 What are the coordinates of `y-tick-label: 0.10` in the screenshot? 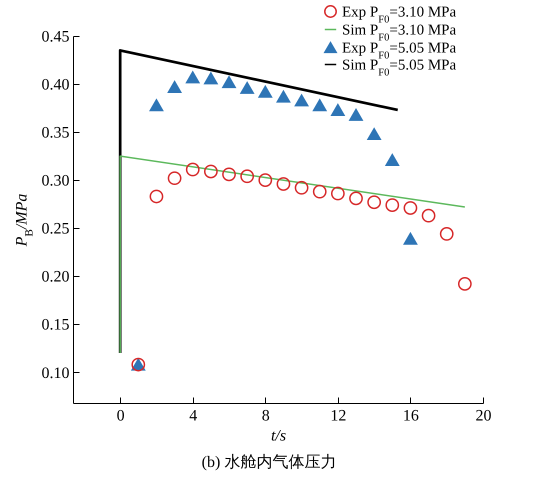 It's located at (56, 373).